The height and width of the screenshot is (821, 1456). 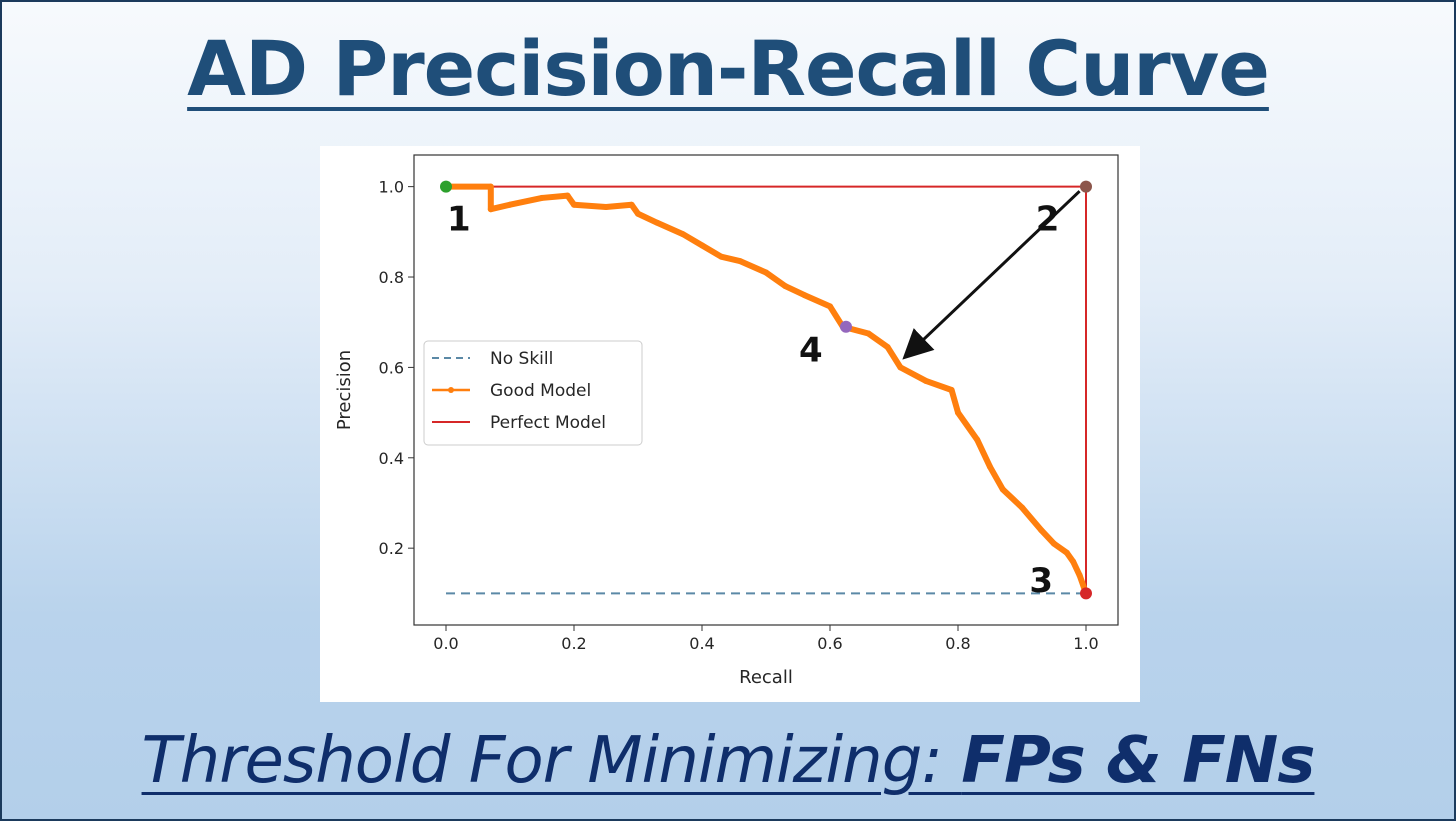 What do you see at coordinates (344, 390) in the screenshot?
I see `y-axis-label: Precision` at bounding box center [344, 390].